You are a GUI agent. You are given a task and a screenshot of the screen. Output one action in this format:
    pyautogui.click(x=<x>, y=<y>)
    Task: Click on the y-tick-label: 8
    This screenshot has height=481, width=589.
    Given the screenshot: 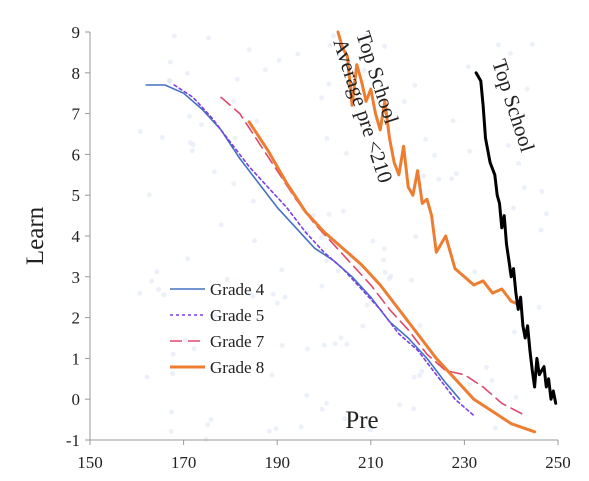 What is the action you would take?
    pyautogui.click(x=76, y=73)
    